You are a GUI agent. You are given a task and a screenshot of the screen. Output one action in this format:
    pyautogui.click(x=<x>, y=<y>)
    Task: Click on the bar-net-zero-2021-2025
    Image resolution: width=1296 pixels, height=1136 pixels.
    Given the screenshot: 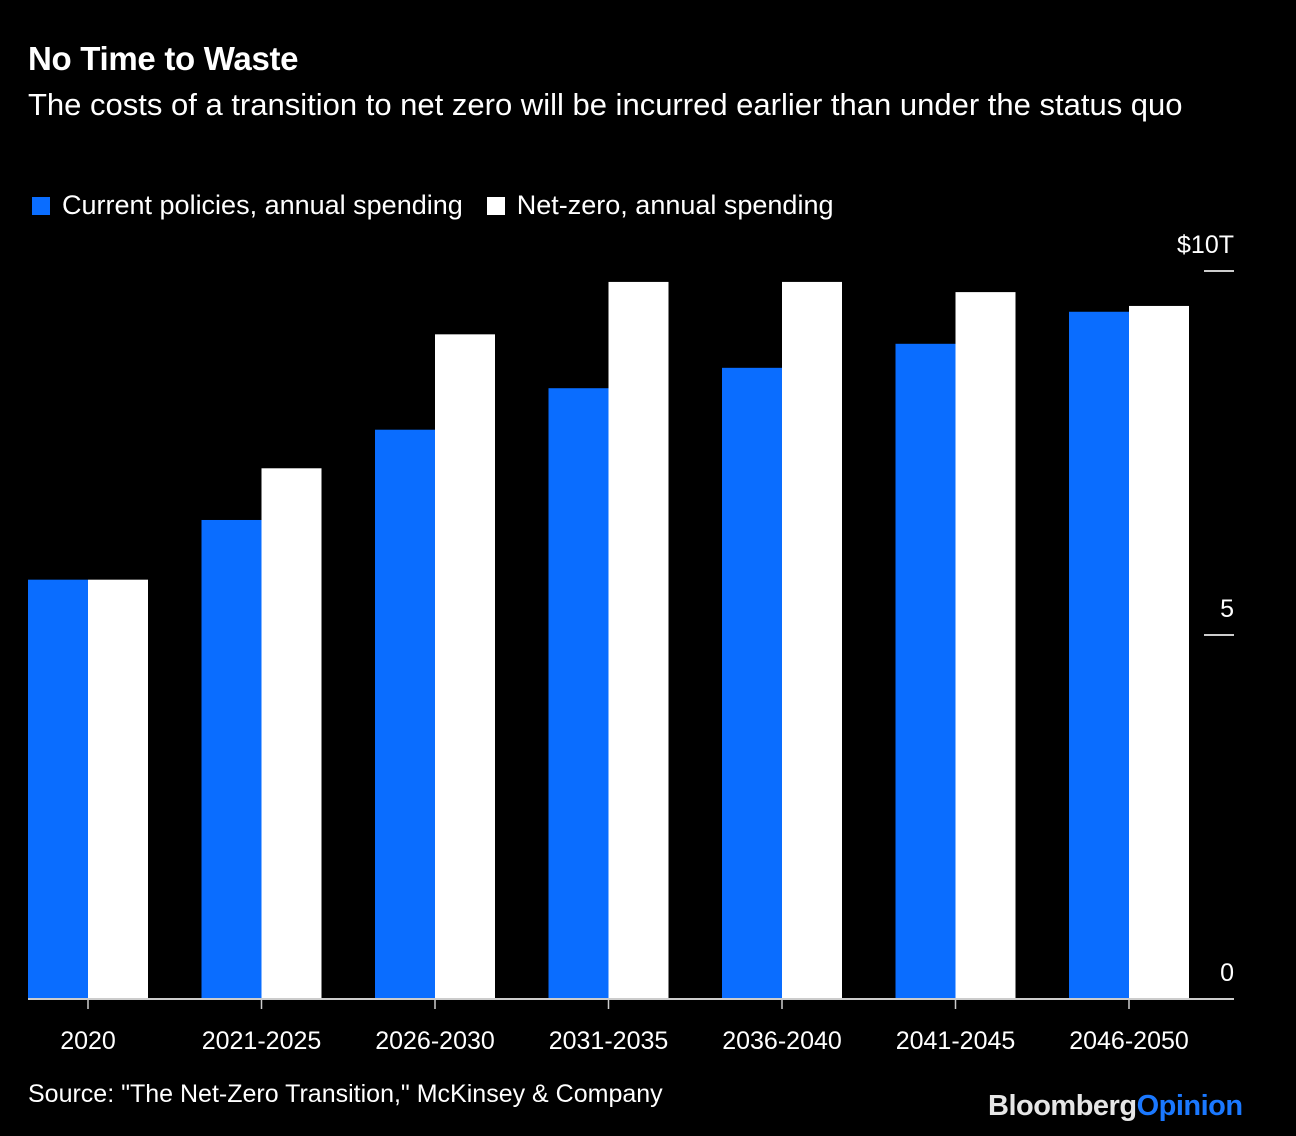 What is the action you would take?
    pyautogui.click(x=291, y=734)
    